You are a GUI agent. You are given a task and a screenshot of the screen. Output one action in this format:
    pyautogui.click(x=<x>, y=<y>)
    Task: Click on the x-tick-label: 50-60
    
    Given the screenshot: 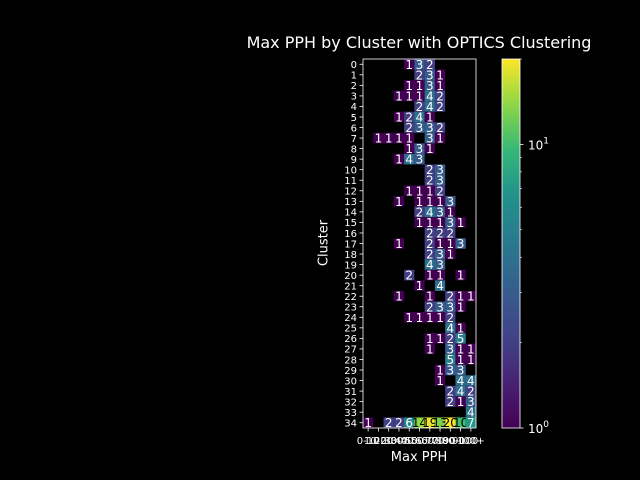 What is the action you would take?
    pyautogui.click(x=419, y=441)
    